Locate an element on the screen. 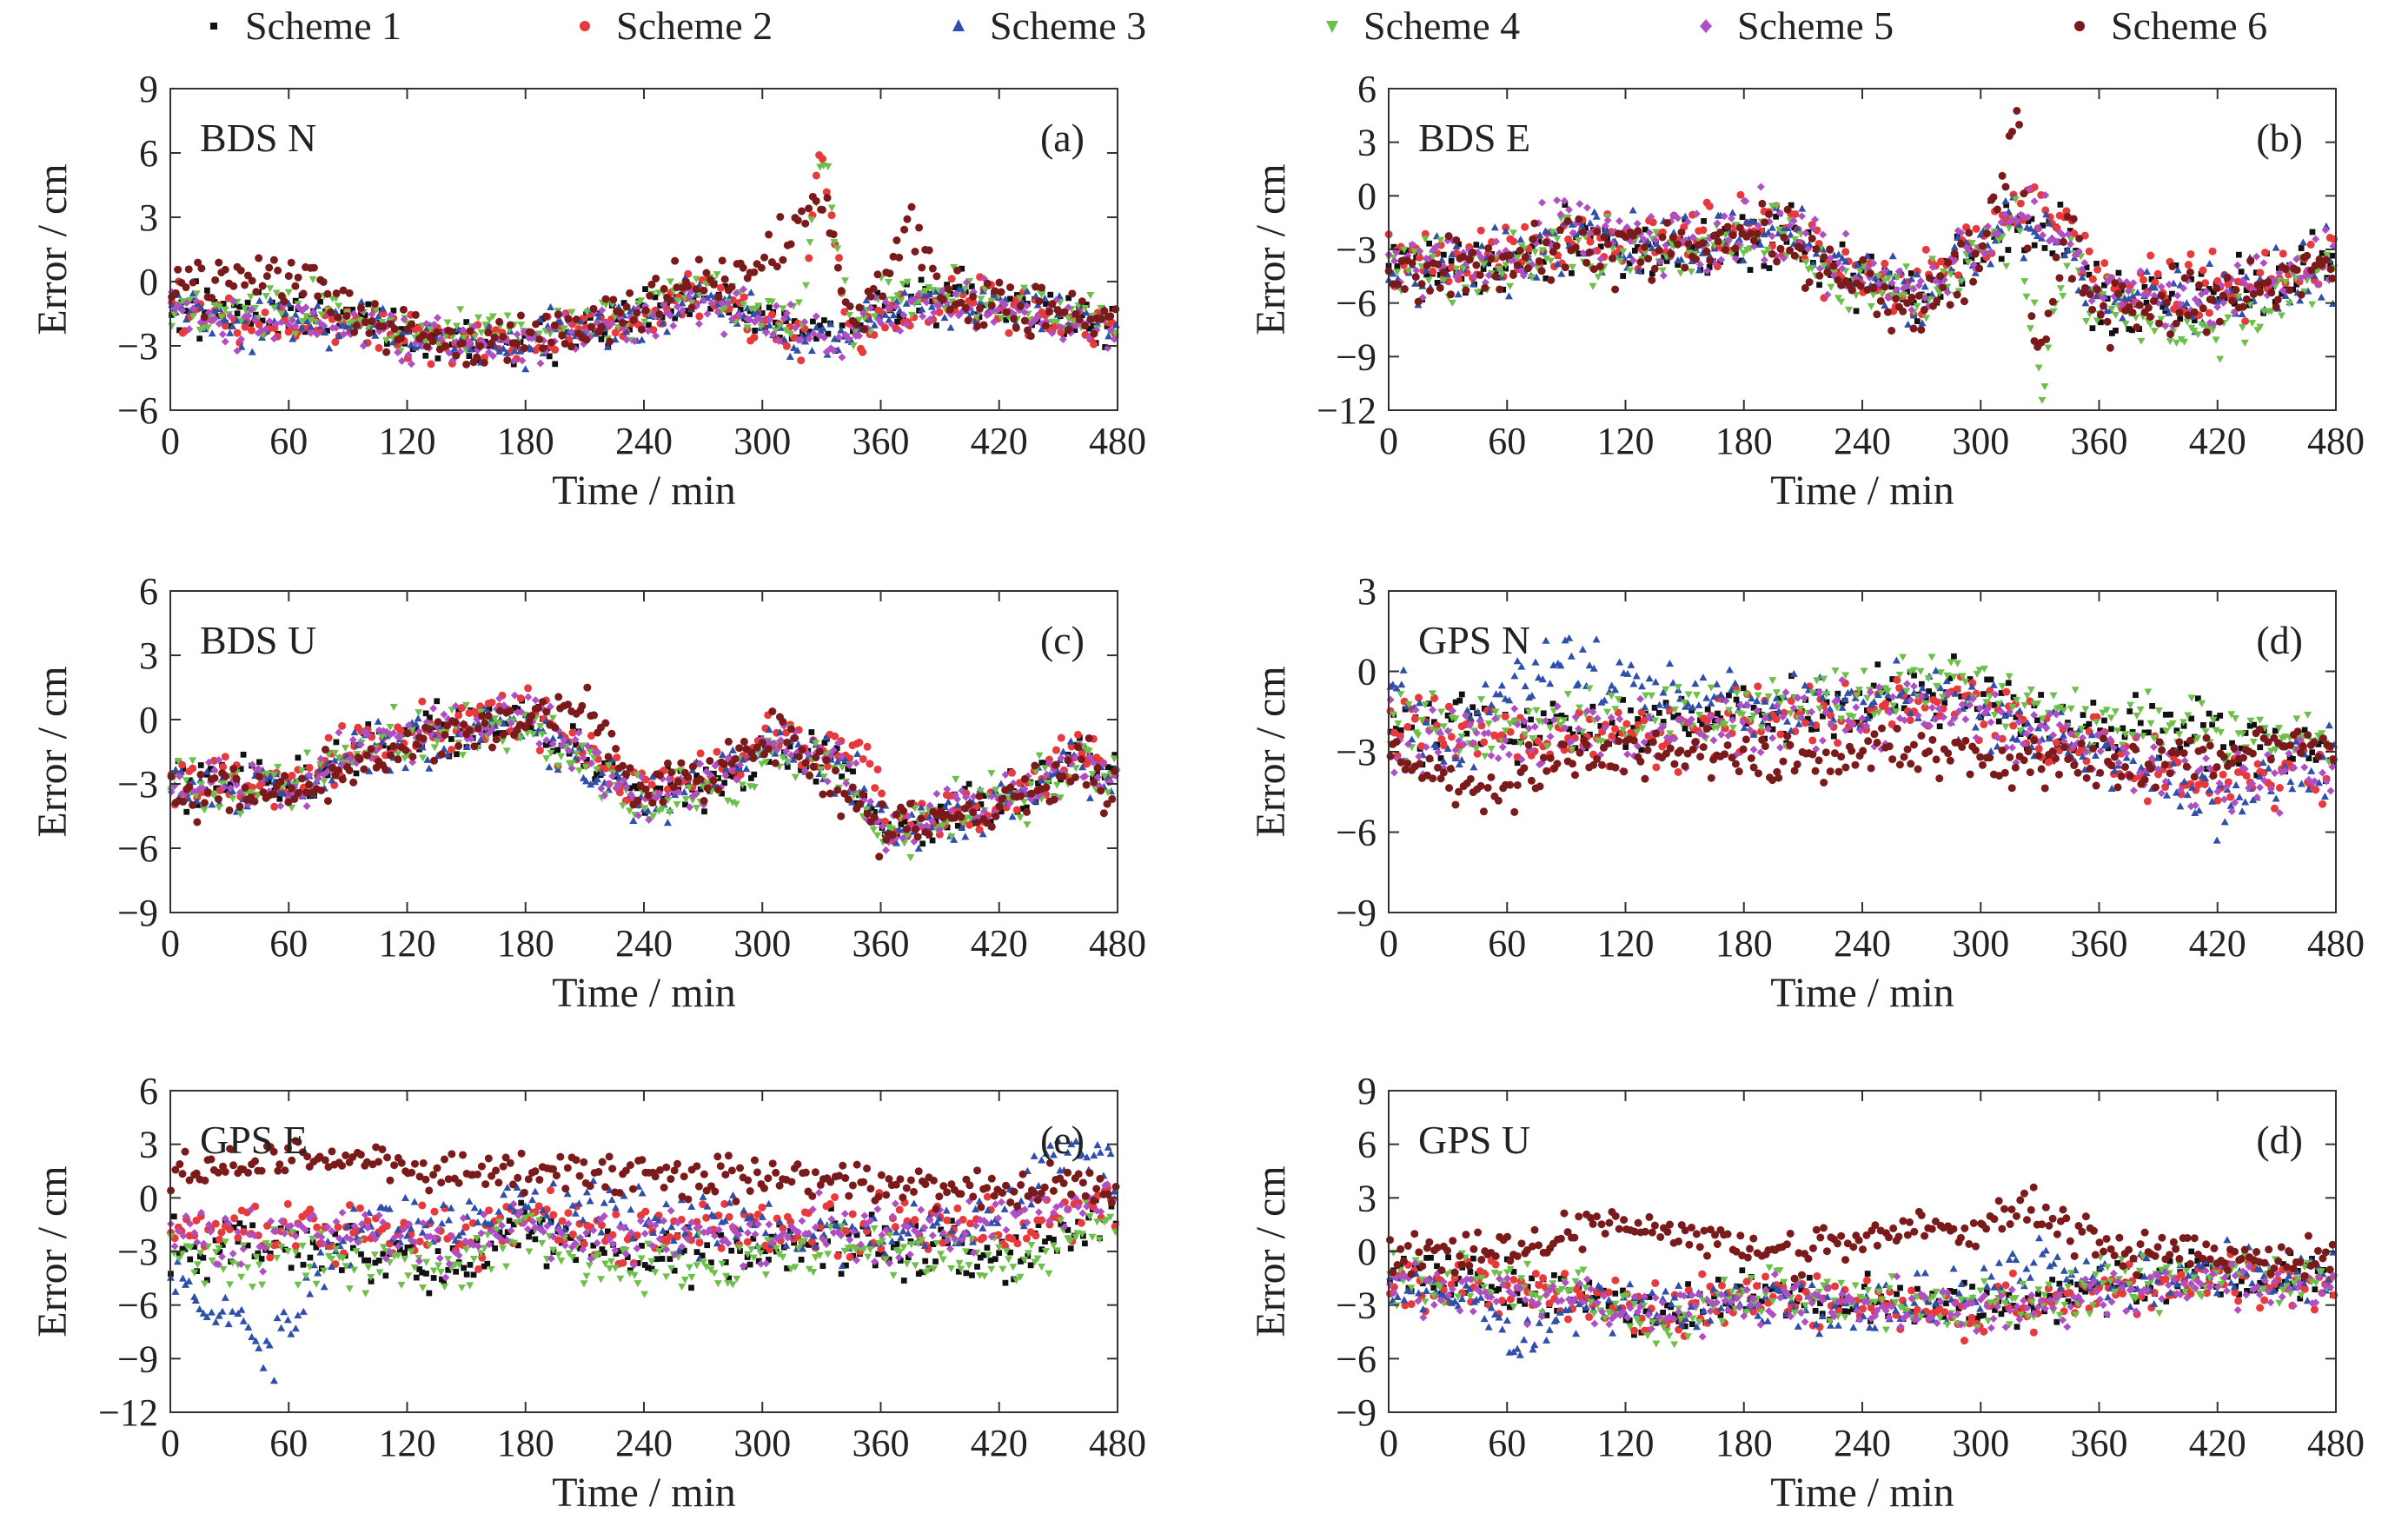 This screenshot has height=1540, width=2395. x-tick-label: 240 is located at coordinates (1862, 441).